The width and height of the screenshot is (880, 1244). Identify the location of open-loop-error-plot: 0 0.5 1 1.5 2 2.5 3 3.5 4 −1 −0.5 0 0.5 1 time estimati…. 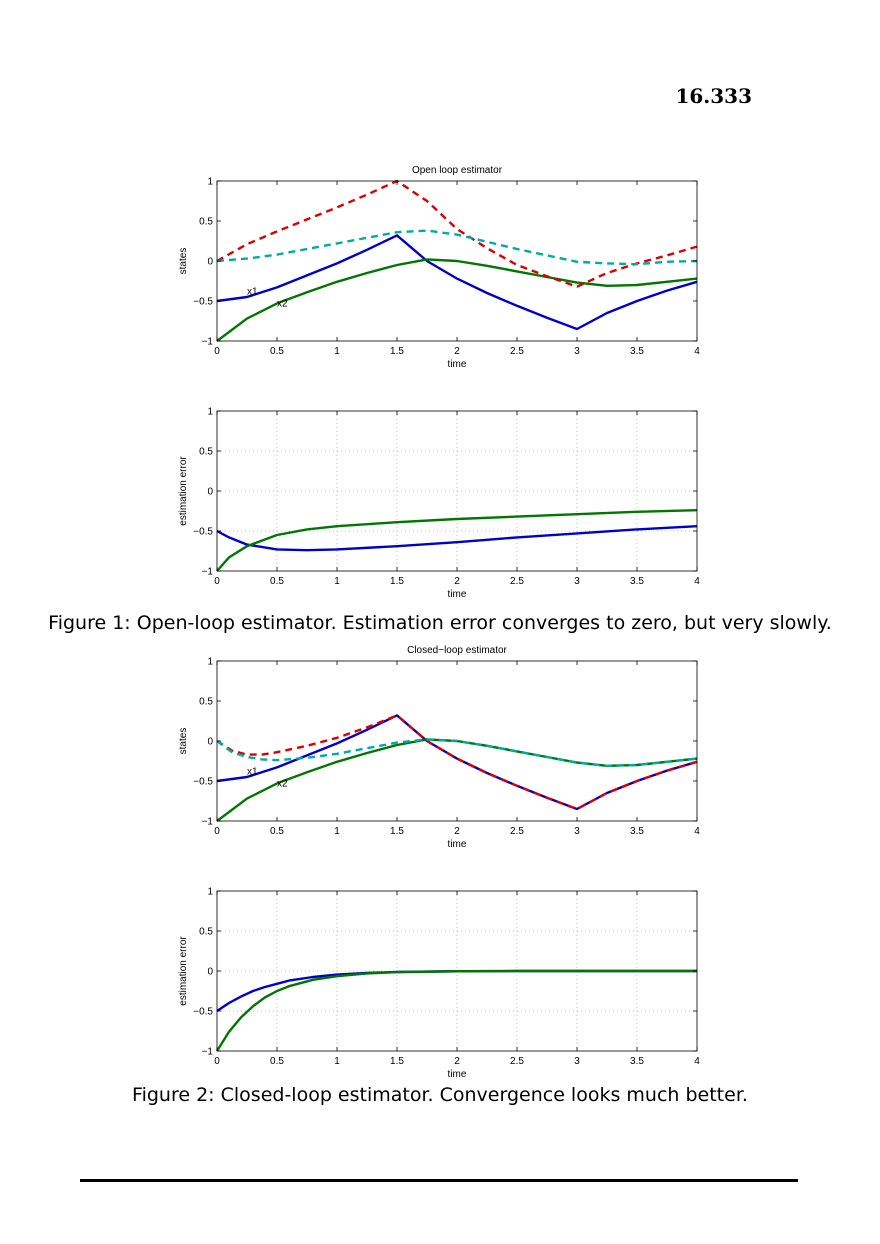
(438, 493).